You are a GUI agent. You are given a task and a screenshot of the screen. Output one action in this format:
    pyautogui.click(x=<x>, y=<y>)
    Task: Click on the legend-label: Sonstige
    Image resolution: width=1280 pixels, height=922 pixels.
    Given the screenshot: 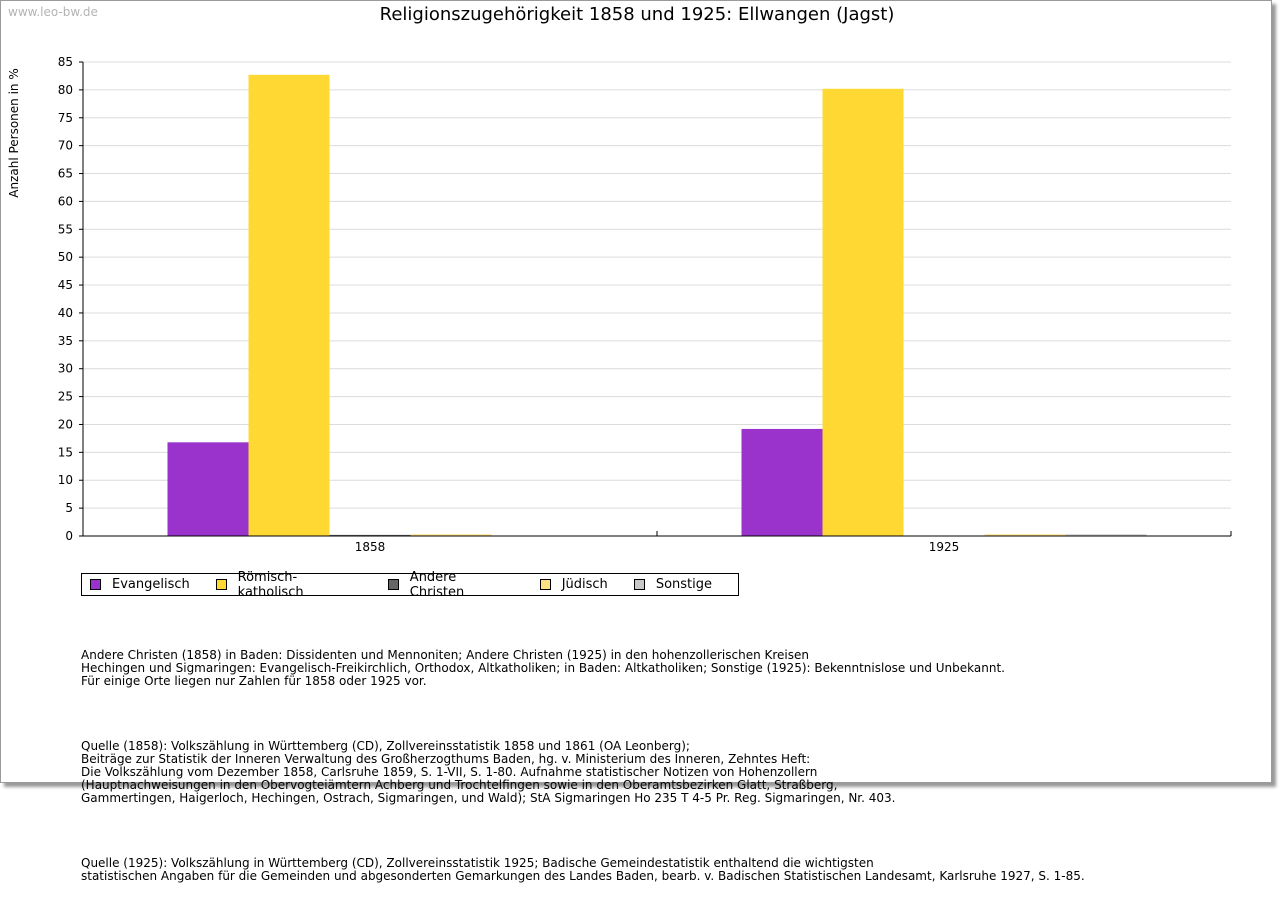 What is the action you would take?
    pyautogui.click(x=683, y=584)
    